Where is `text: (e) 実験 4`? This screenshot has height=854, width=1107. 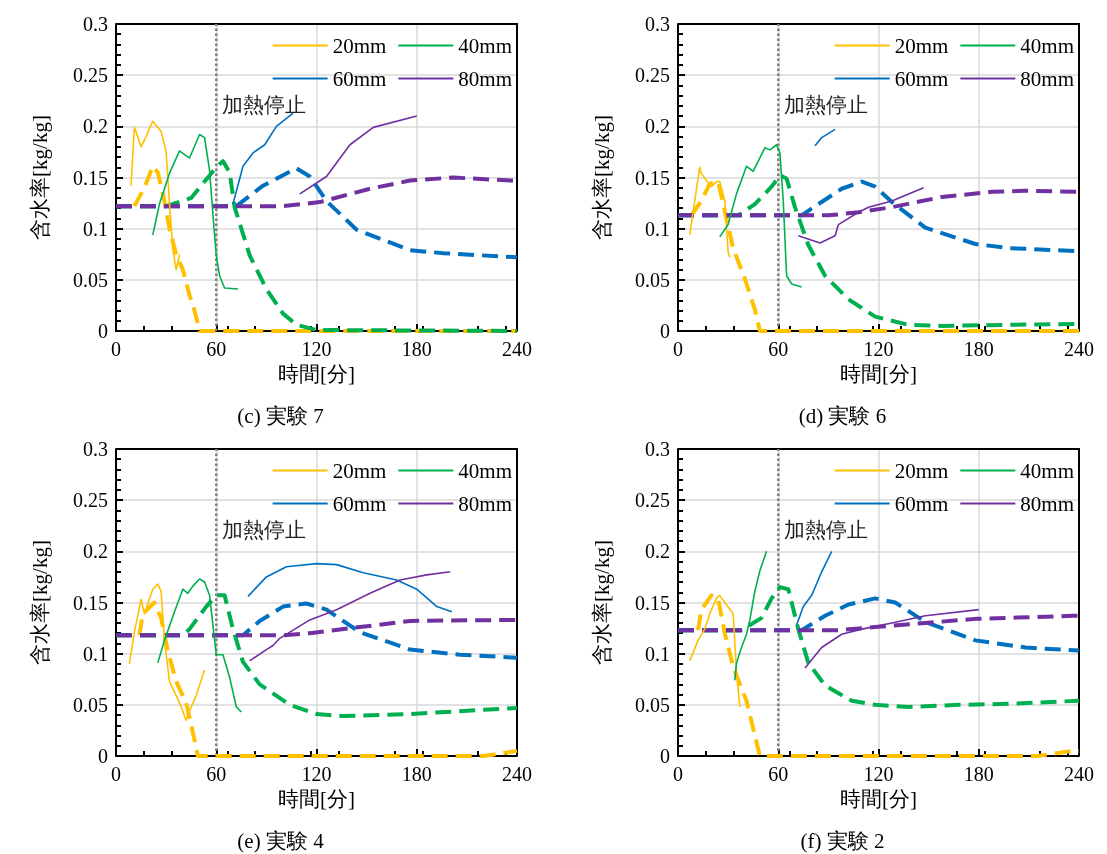 text: (e) 実験 4 is located at coordinates (281, 840).